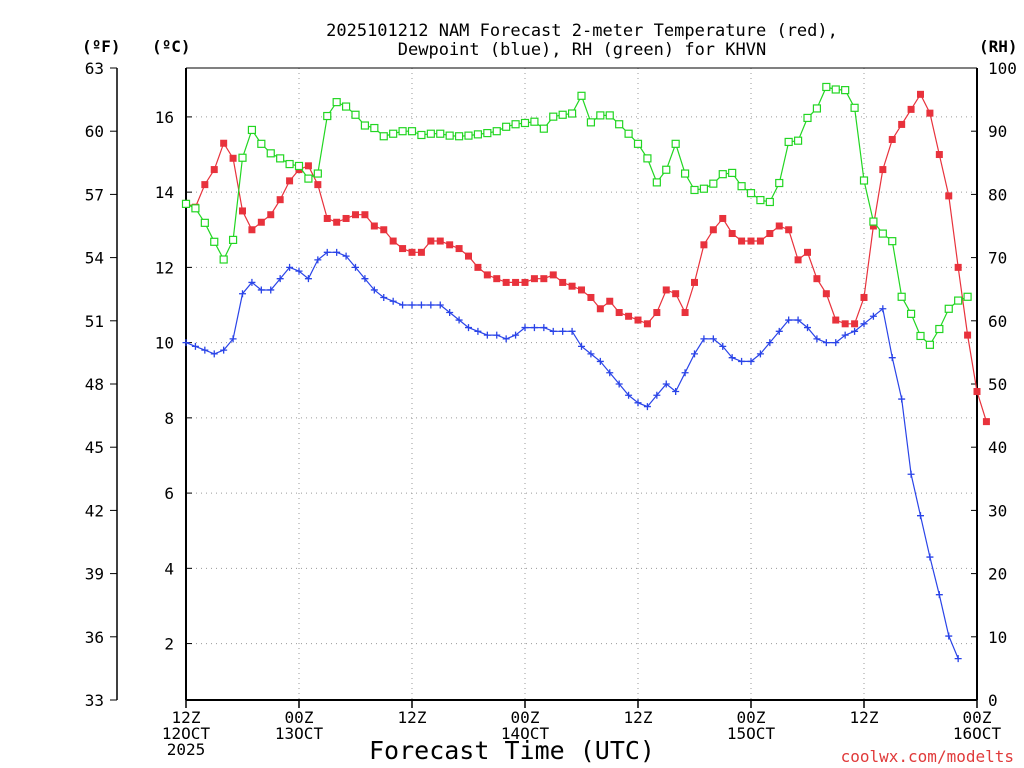  Describe the element at coordinates (997, 447) in the screenshot. I see `rh-tick-label: 40` at that location.